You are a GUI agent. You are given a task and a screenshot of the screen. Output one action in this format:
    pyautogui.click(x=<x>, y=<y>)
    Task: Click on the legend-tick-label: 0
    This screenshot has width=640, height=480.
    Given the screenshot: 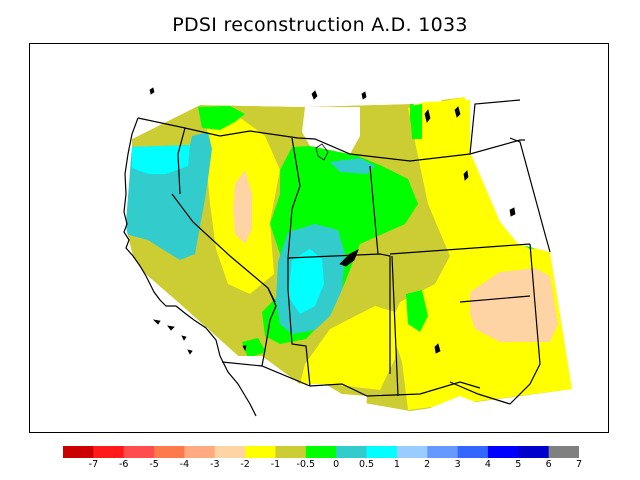 What is the action you would take?
    pyautogui.click(x=336, y=464)
    